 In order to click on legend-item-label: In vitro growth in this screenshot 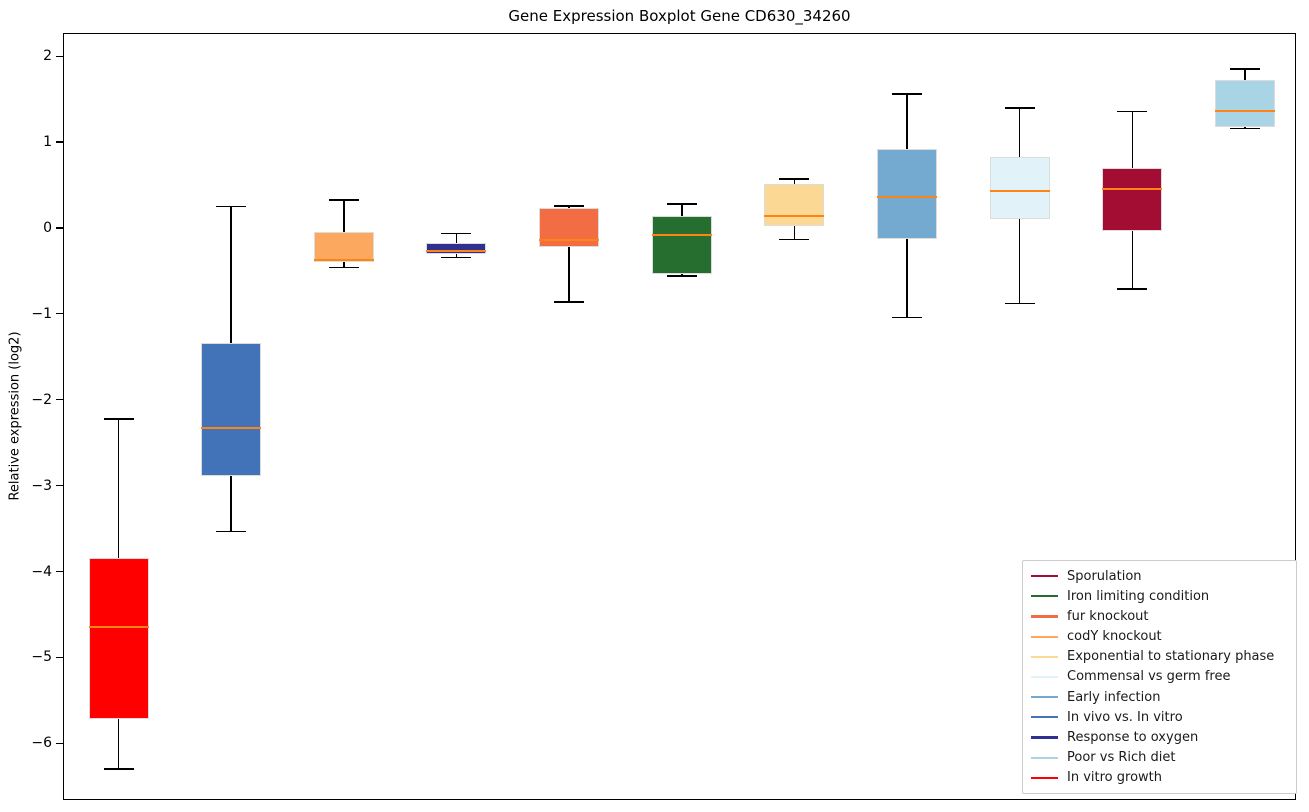, I will do `click(1114, 778)`.